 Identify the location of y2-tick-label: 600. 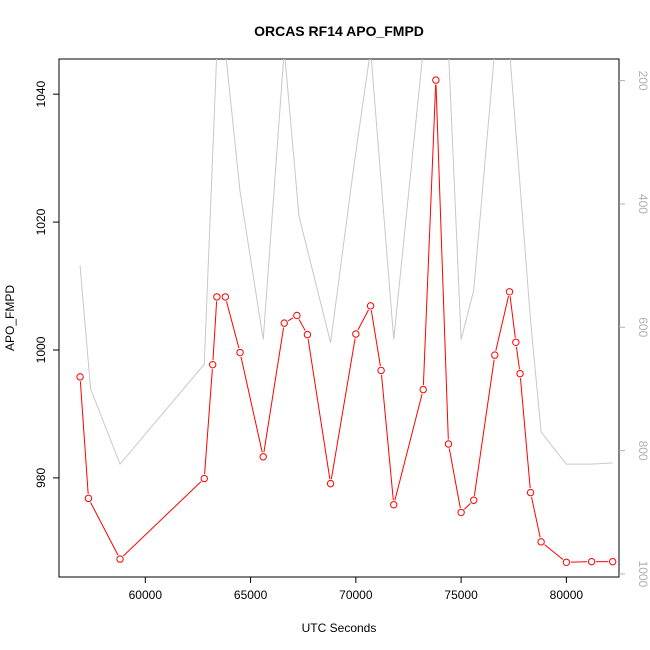
(643, 327).